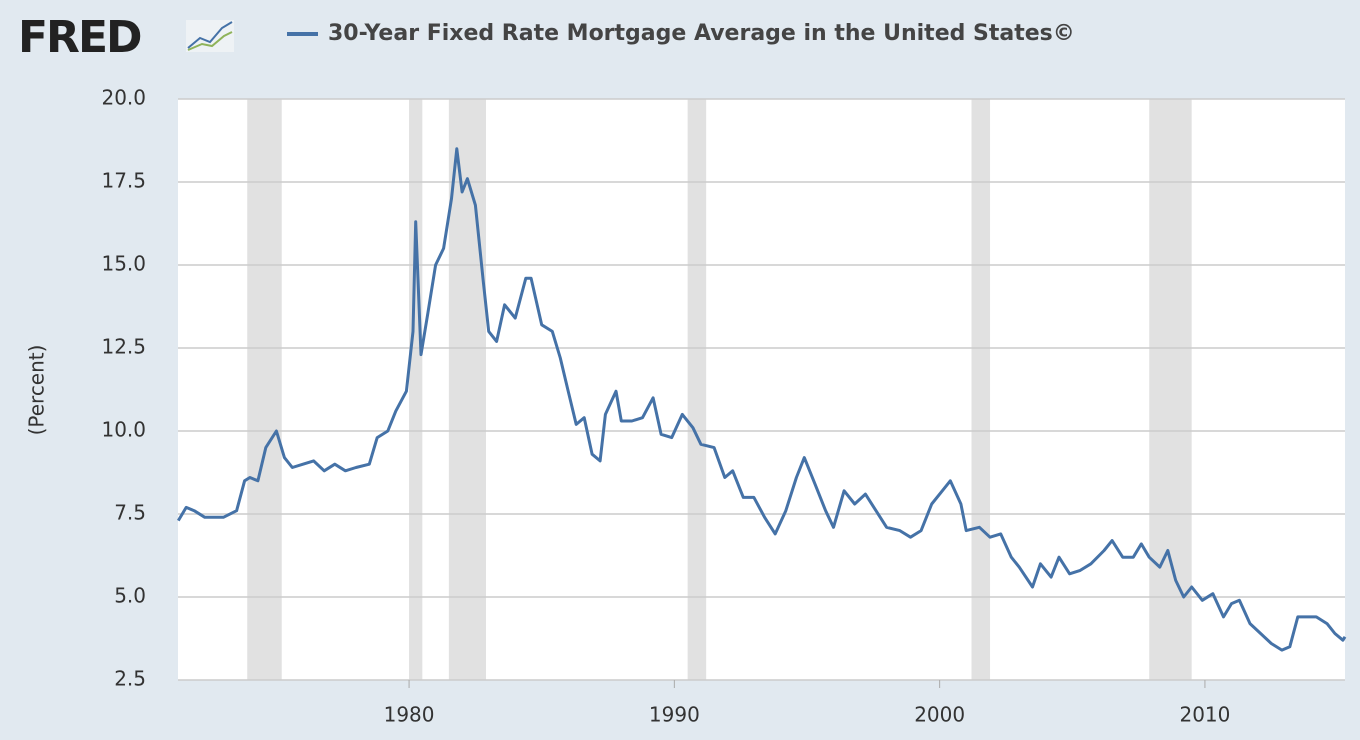 This screenshot has height=740, width=1360. What do you see at coordinates (674, 715) in the screenshot?
I see `x-tick-label: 1990` at bounding box center [674, 715].